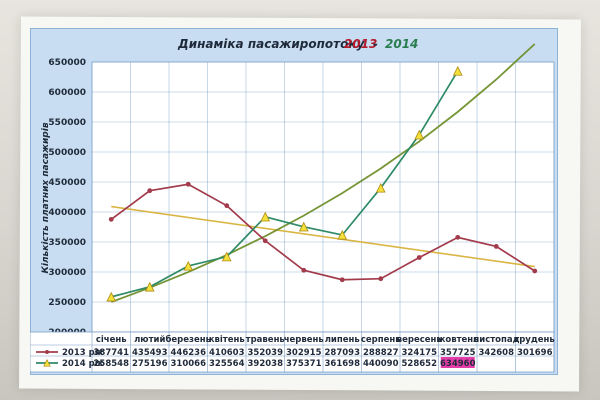 The height and width of the screenshot is (400, 600). What do you see at coordinates (67, 213) in the screenshot?
I see `y-tick-label: 400000` at bounding box center [67, 213].